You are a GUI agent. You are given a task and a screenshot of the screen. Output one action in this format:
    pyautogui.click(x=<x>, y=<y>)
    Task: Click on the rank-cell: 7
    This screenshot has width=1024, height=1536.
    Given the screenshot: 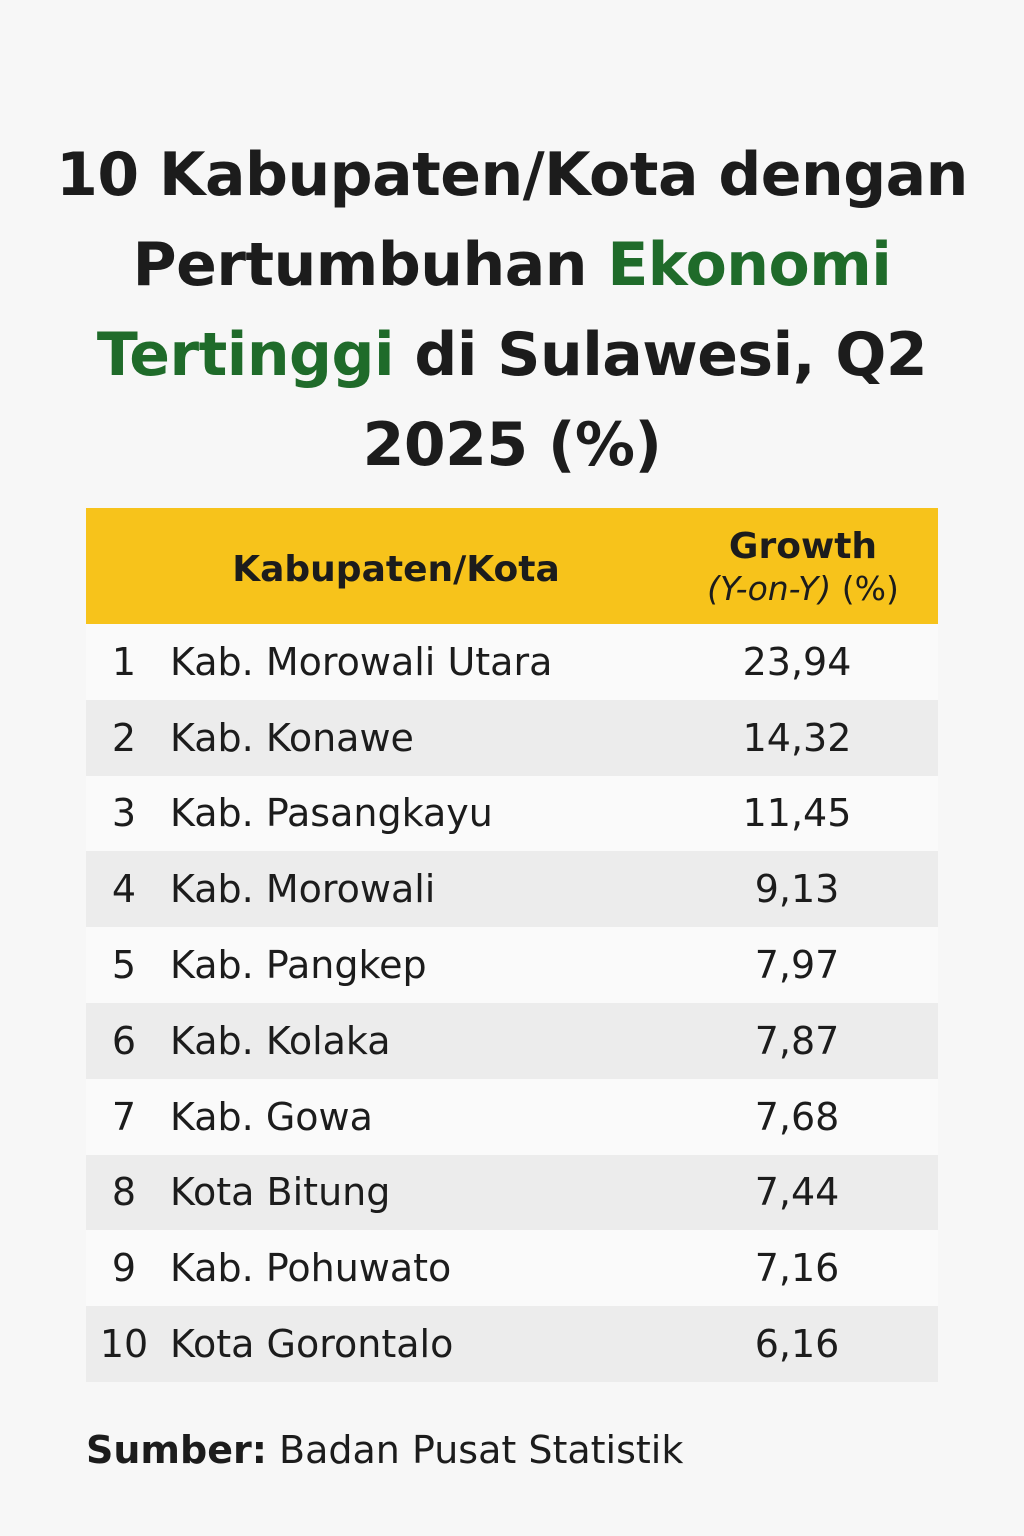 What is the action you would take?
    pyautogui.click(x=124, y=1116)
    